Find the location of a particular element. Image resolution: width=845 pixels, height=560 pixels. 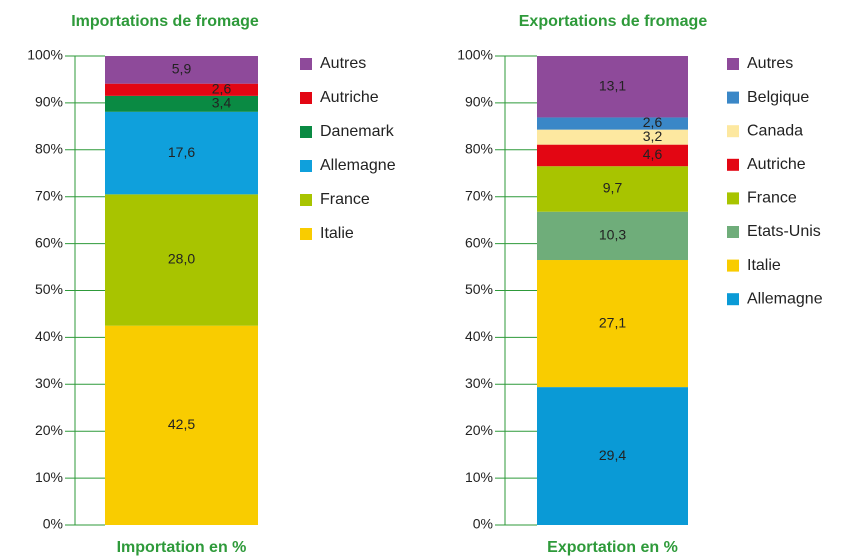

value-label: 13,1 is located at coordinates (612, 85).